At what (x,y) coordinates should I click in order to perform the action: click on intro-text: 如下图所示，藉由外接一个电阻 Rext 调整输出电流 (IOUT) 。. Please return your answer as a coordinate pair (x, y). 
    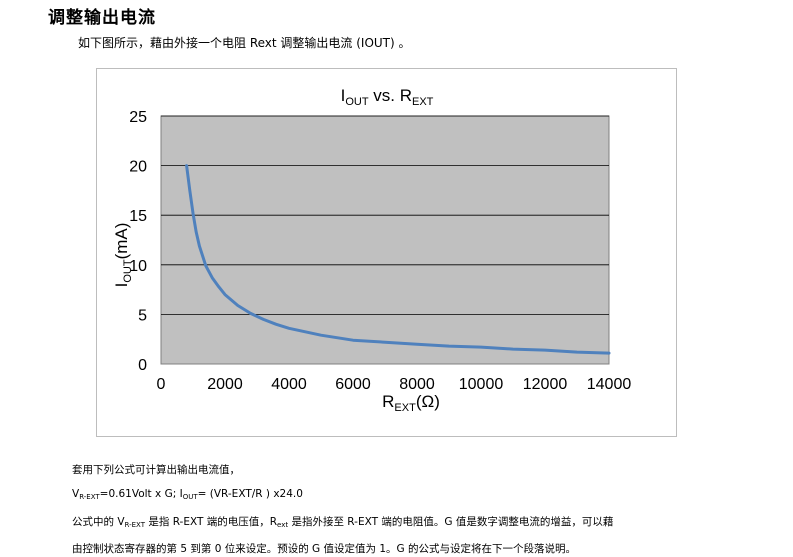
    Looking at the image, I should click on (244, 43).